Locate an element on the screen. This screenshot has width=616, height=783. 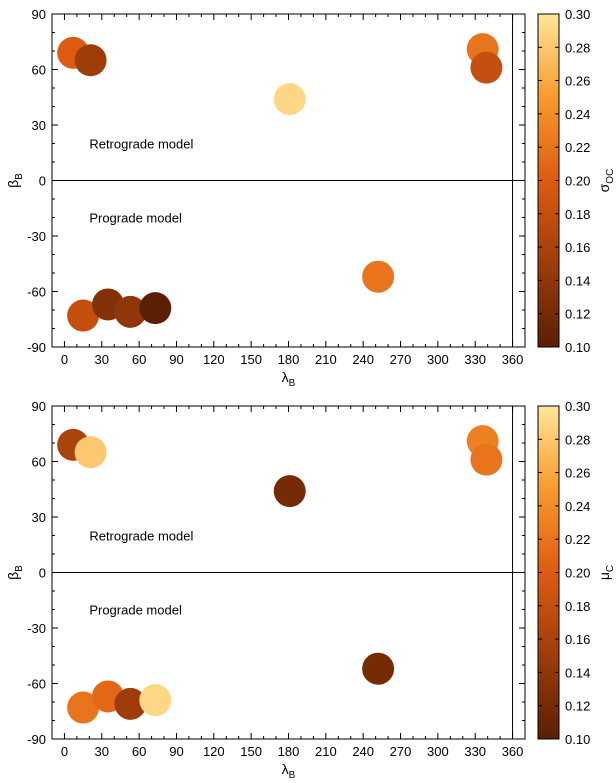
colorbar-label: μC is located at coordinates (606, 572).